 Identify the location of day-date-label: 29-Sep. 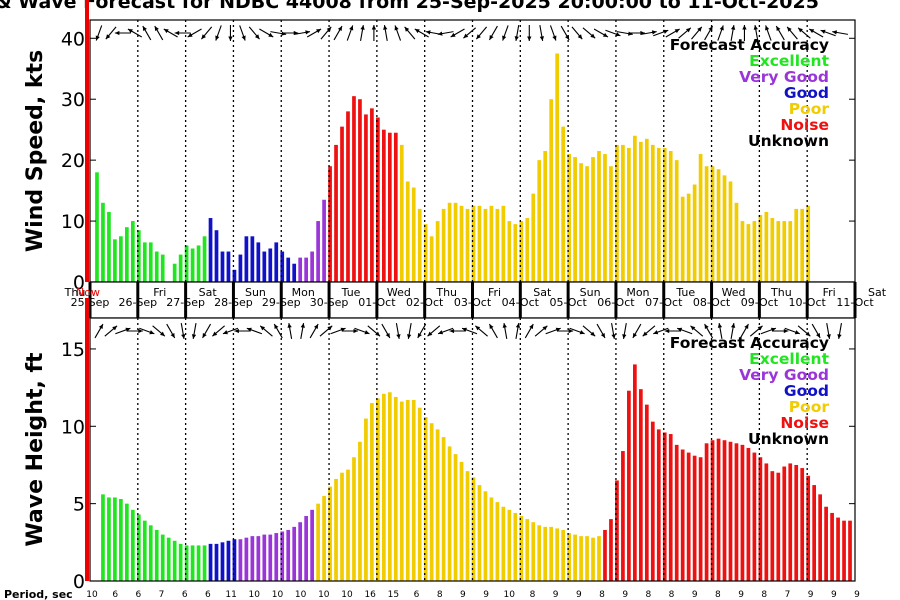
(281, 302).